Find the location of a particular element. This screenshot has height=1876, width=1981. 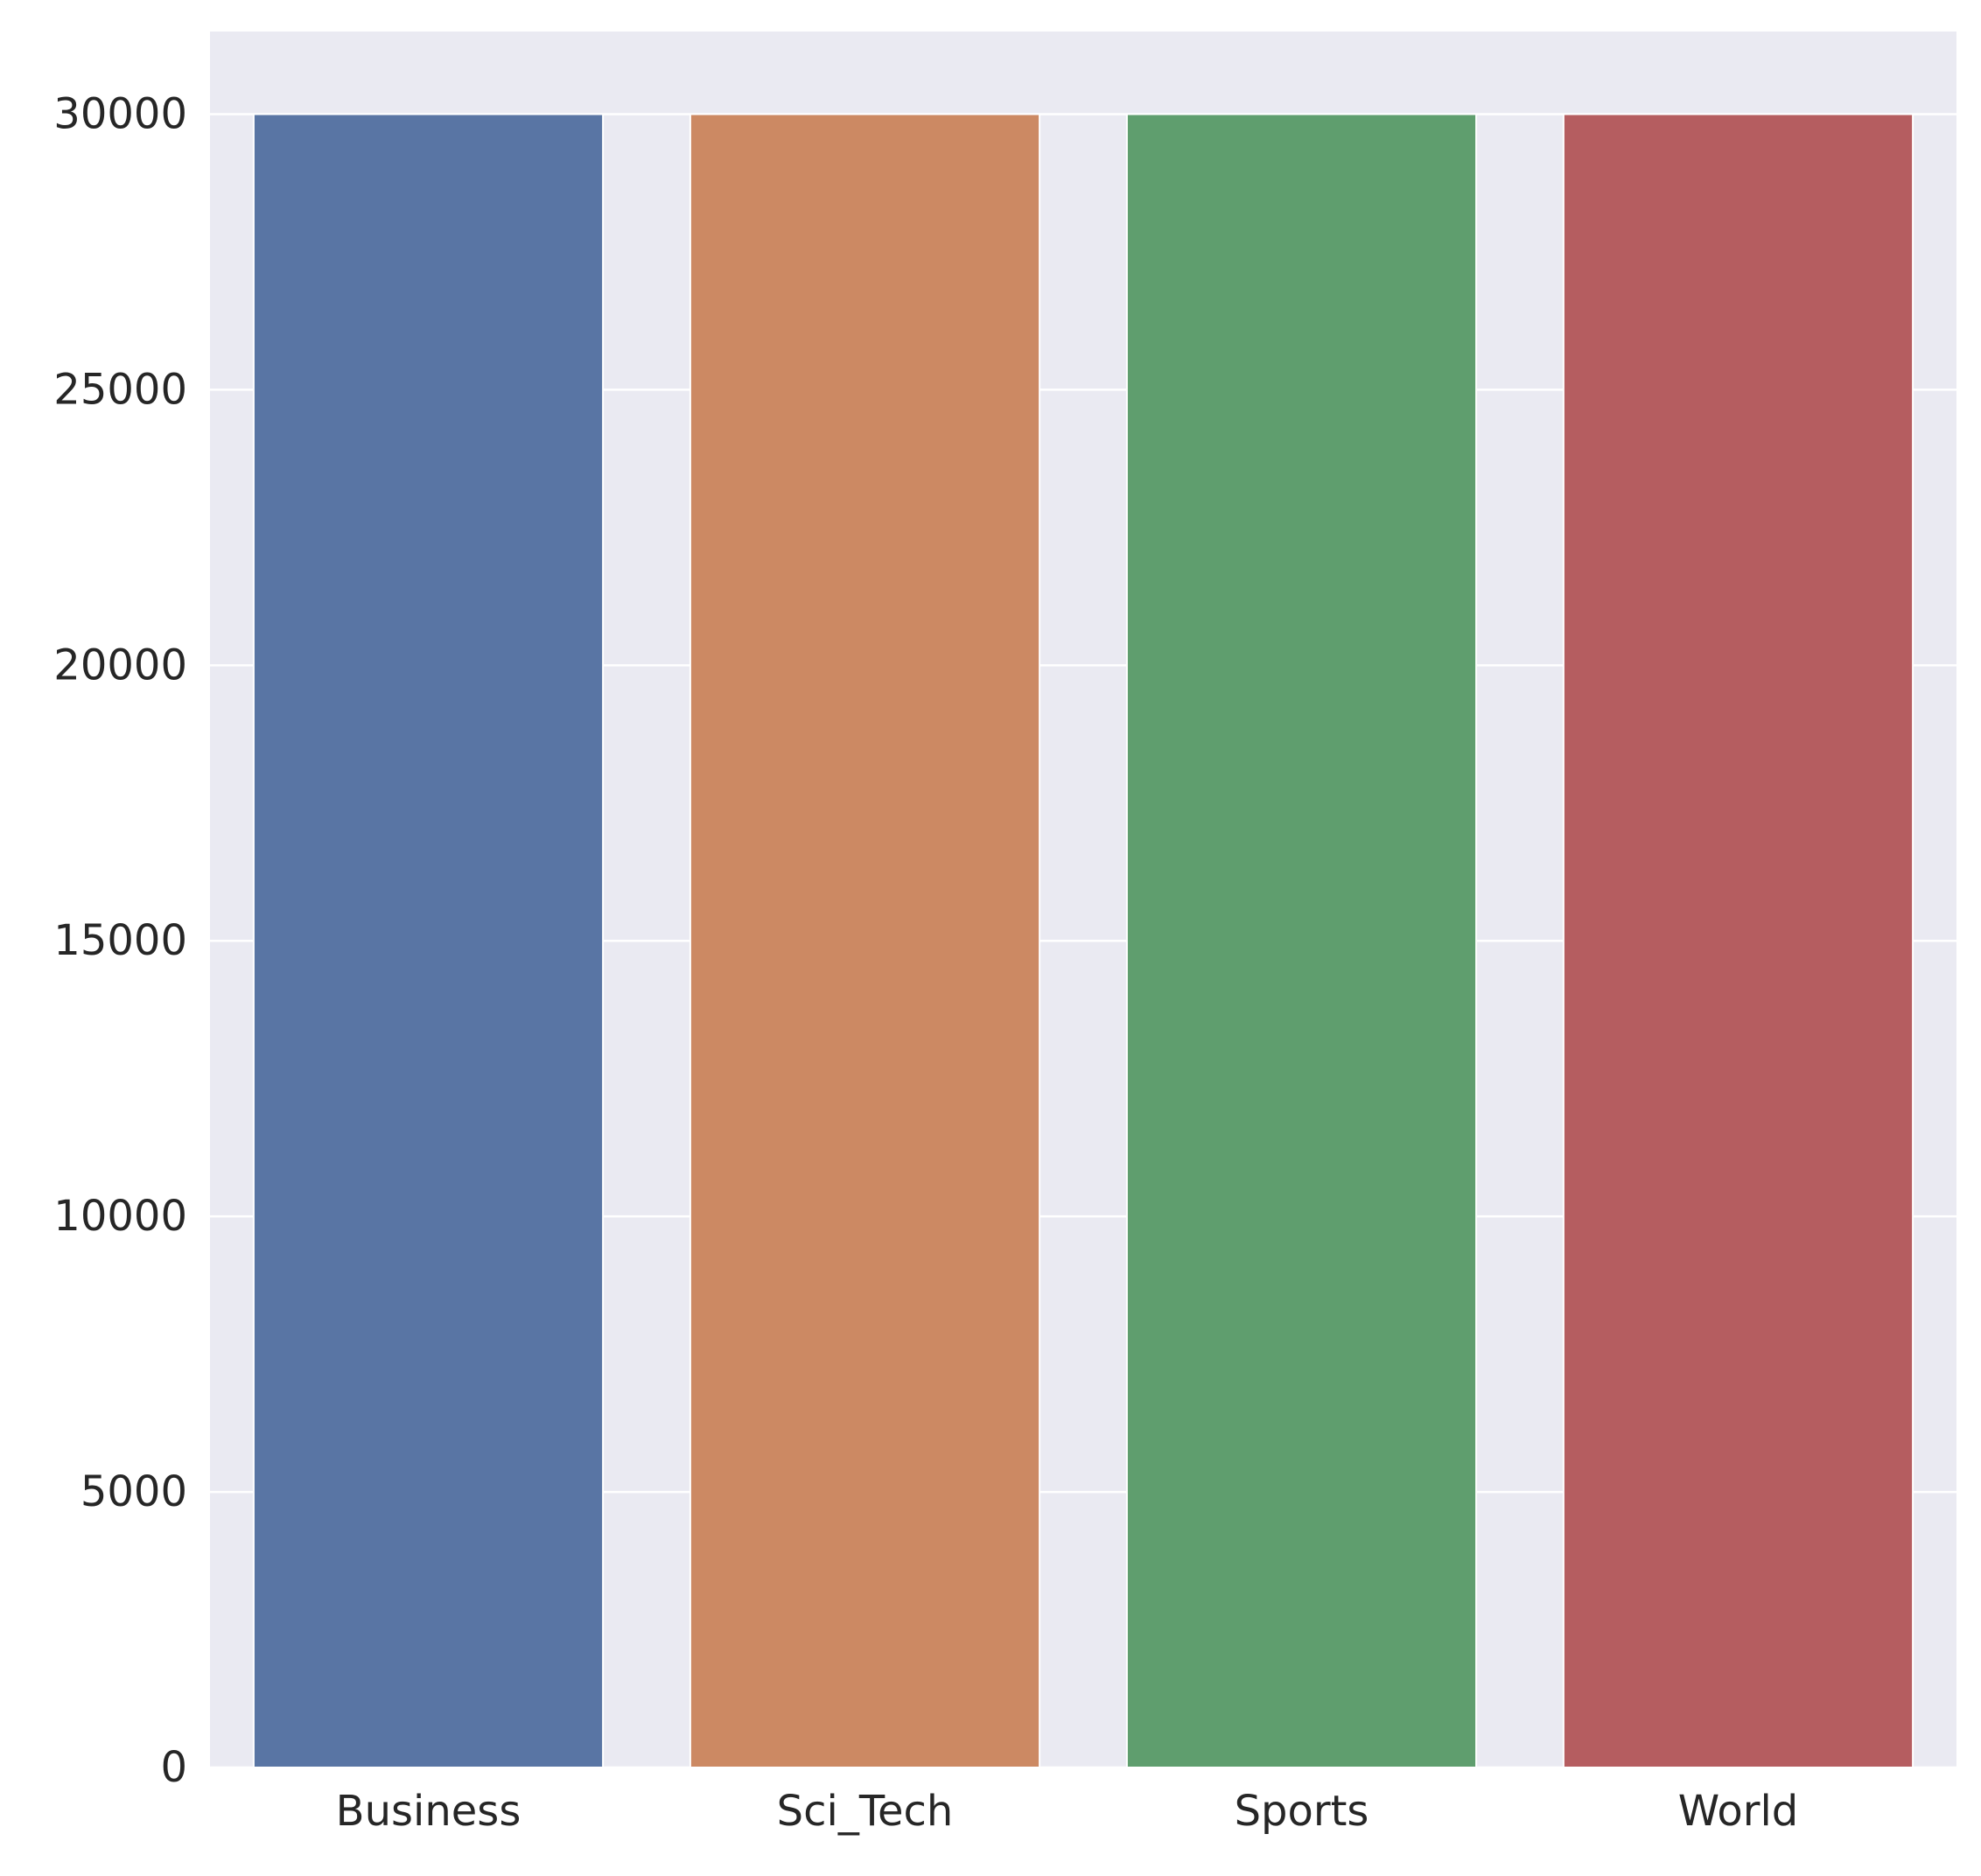

y-tick-label: 20000 is located at coordinates (120, 665).